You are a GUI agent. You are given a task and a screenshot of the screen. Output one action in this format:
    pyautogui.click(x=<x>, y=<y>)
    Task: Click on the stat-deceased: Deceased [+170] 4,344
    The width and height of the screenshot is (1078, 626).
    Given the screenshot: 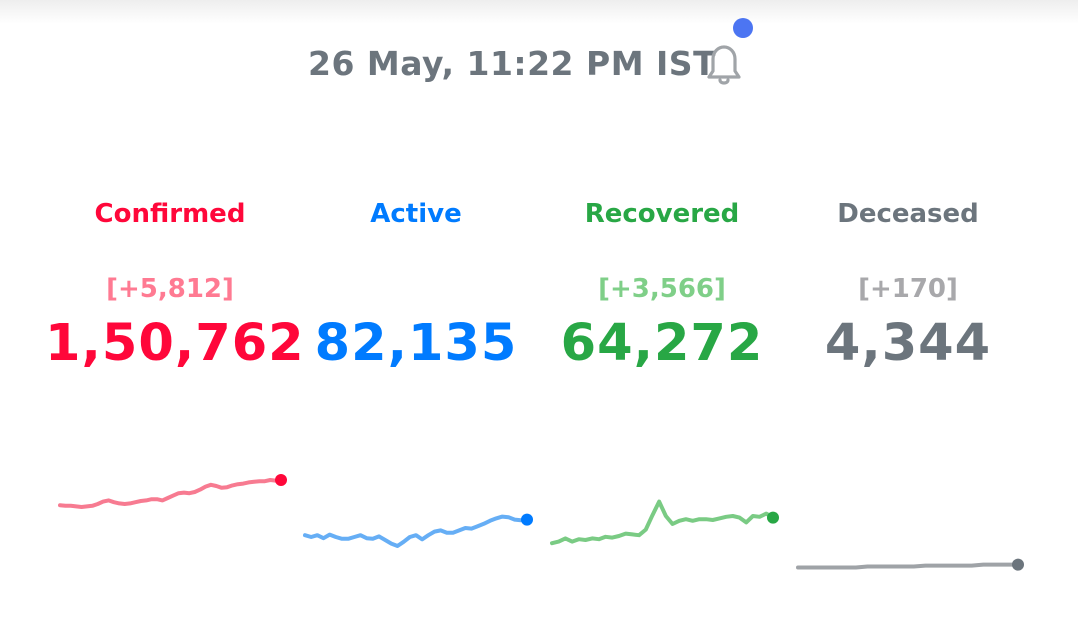 What is the action you would take?
    pyautogui.click(x=908, y=282)
    